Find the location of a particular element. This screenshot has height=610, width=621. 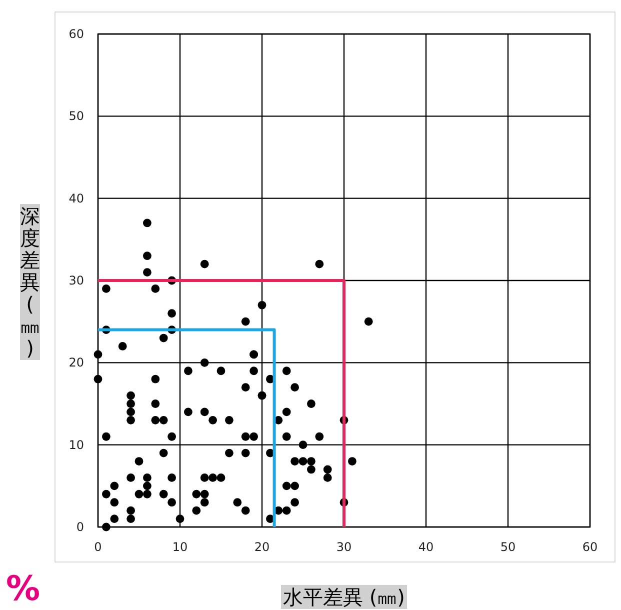

y-axis-title: 深度差異(㎜) is located at coordinates (30, 282).